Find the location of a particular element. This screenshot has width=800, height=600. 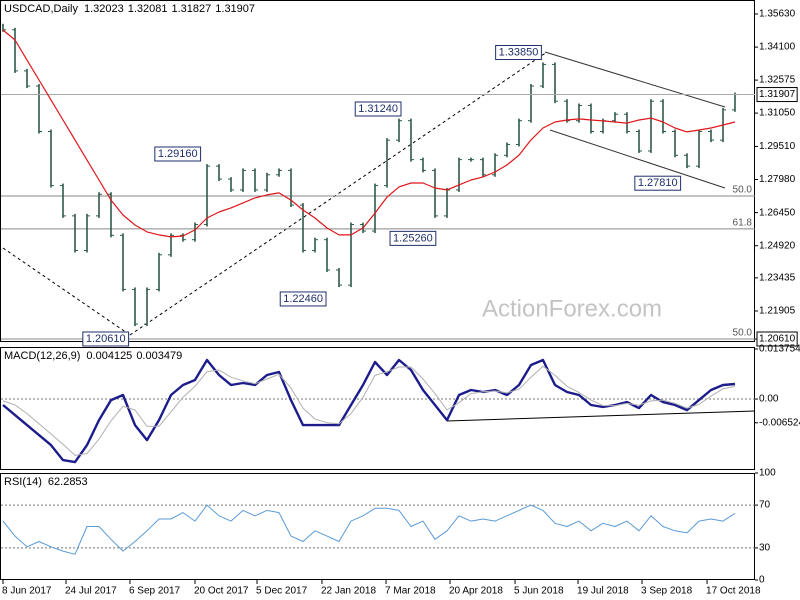

annotation-label: 1.27810 is located at coordinates (658, 183).